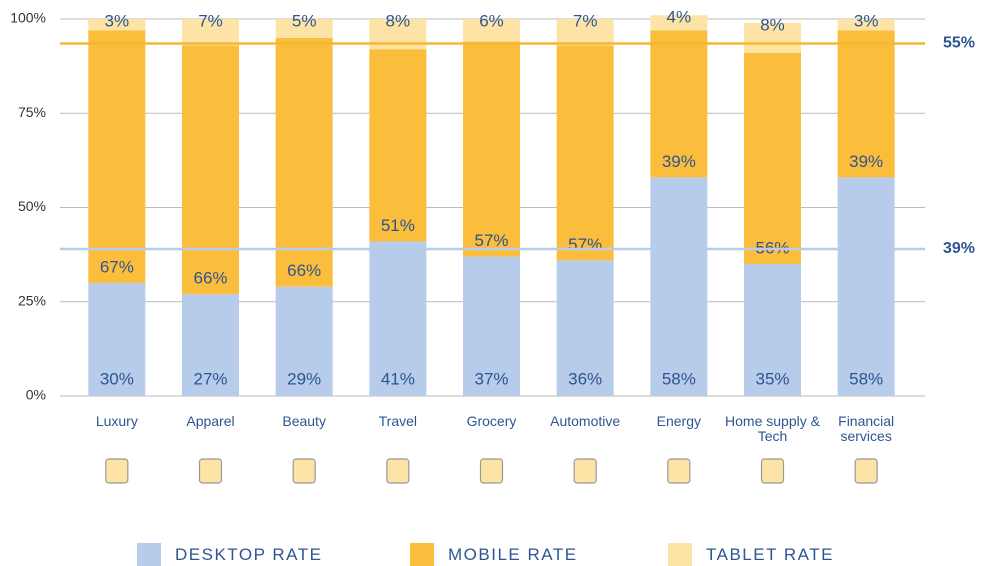 The image size is (989, 566). What do you see at coordinates (398, 225) in the screenshot?
I see `data-label: 51%` at bounding box center [398, 225].